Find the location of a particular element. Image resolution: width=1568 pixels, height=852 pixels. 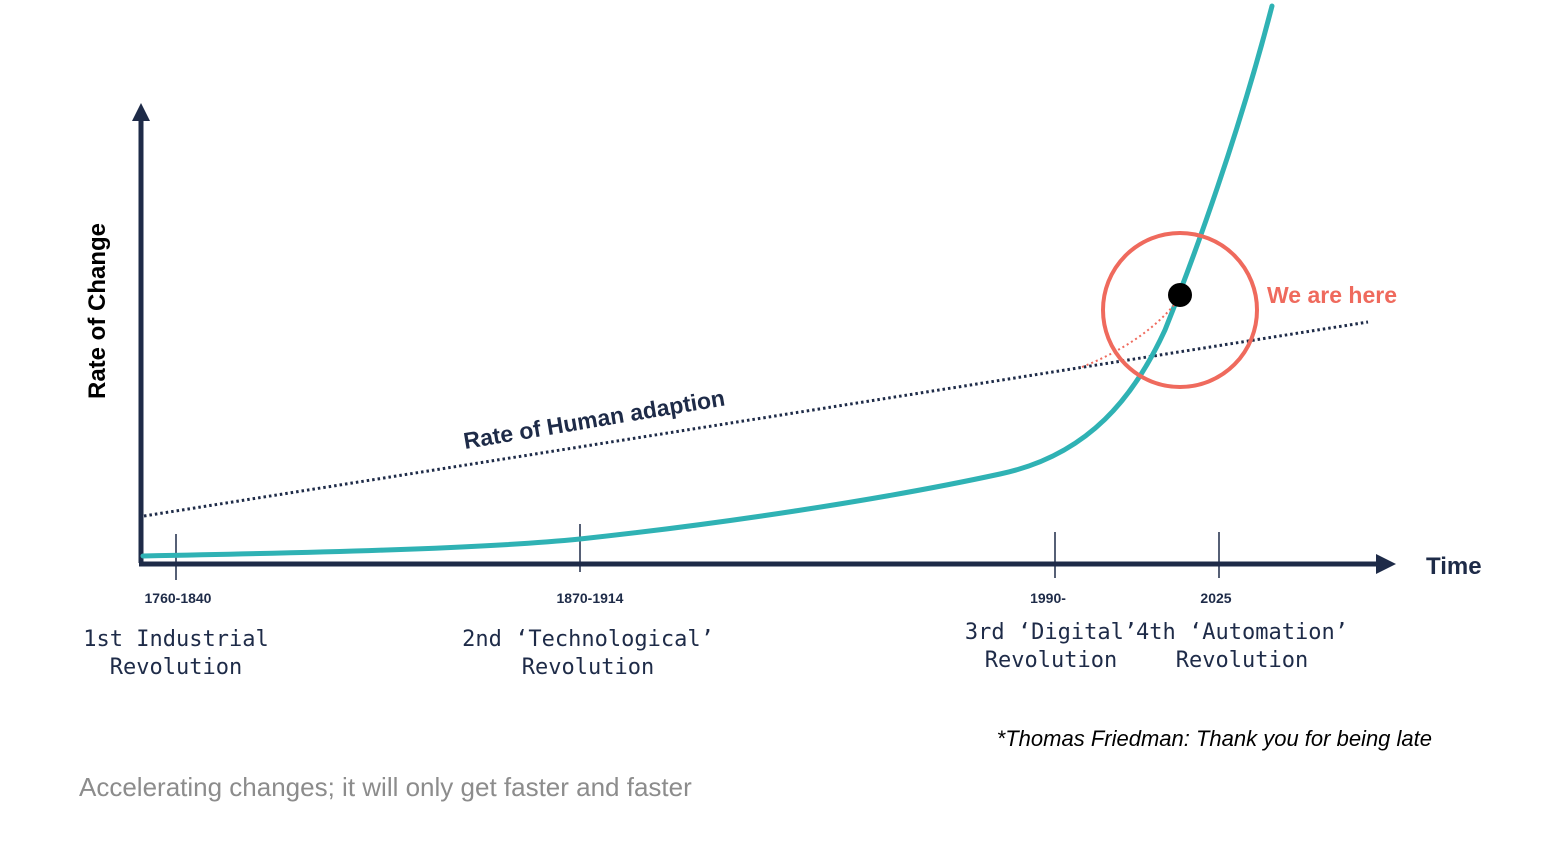

human-adaption-label: Rate of Human adaption is located at coordinates (594, 419).